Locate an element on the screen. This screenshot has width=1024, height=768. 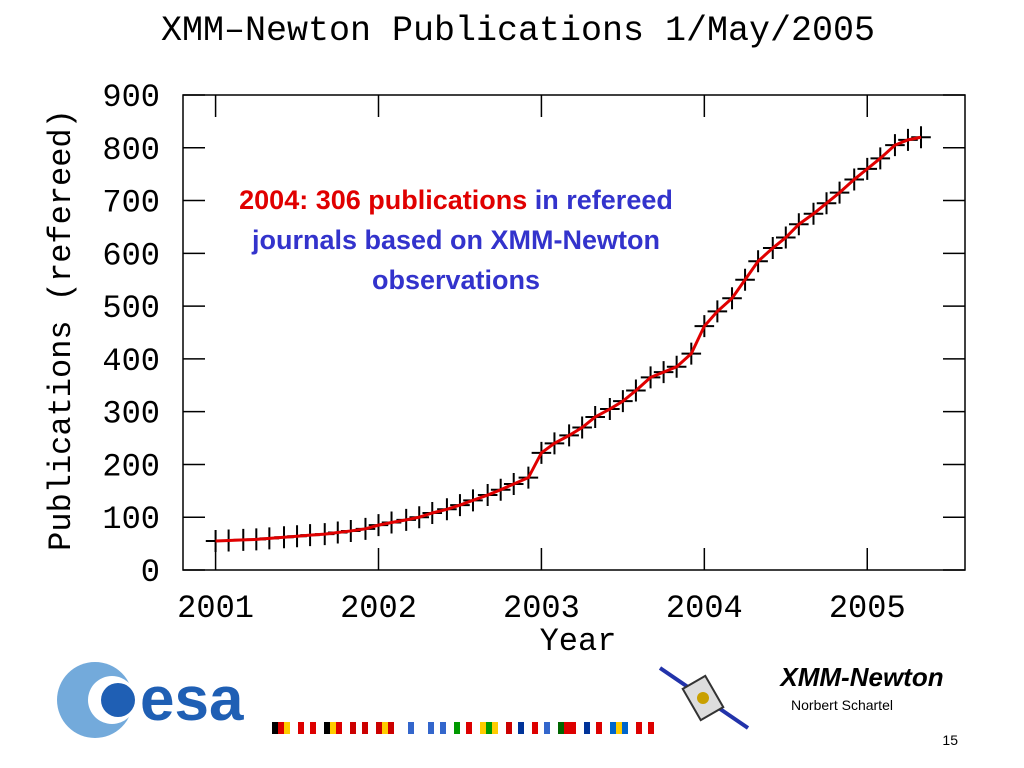
x-tick-label: 2004 is located at coordinates (704, 608).